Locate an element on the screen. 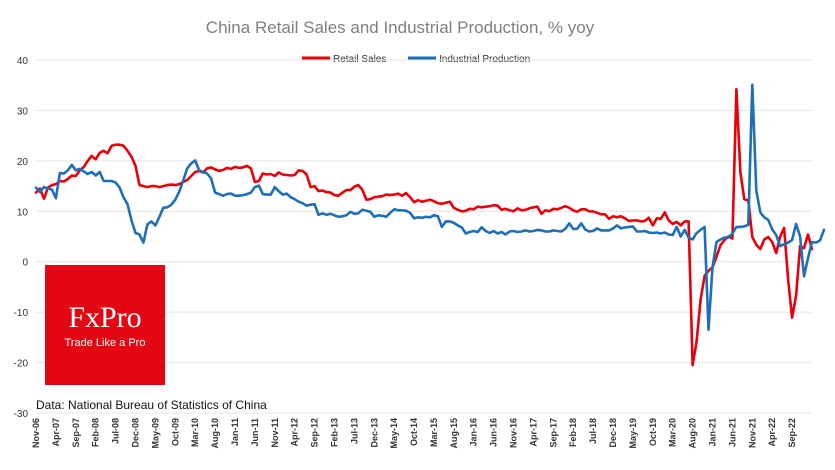 This screenshot has height=470, width=835. logo-tagline: Trade Like a Pro is located at coordinates (105, 343).